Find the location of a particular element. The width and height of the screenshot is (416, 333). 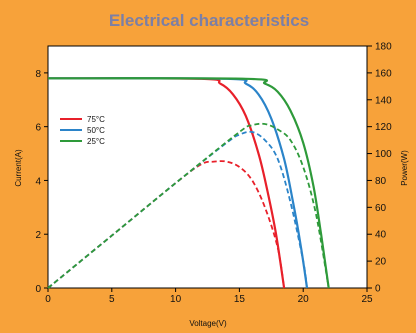

x-tick-label: 5 is located at coordinates (112, 299).